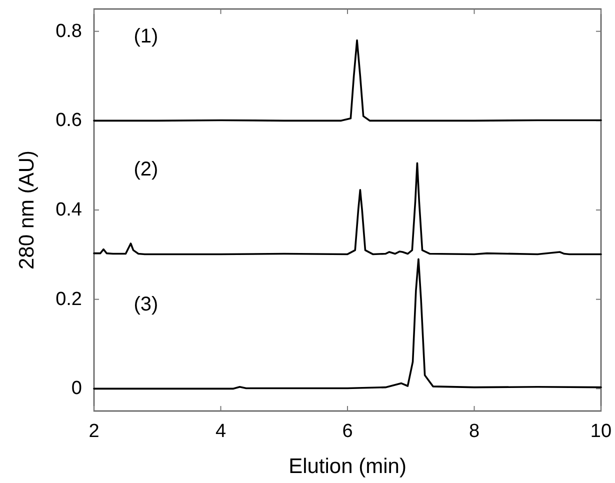 This screenshot has width=615, height=483. I want to click on x-axis-title: Elution (min), so click(347, 466).